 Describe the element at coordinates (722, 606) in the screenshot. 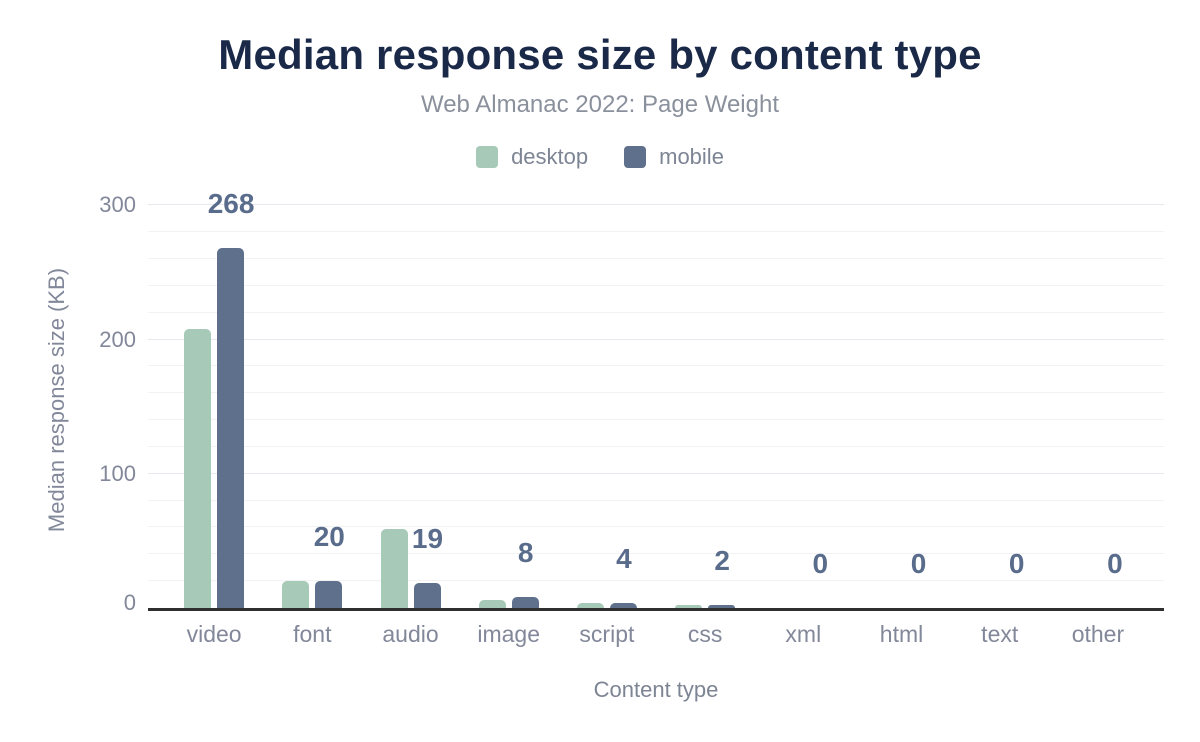

I see `mobile-bar-css` at that location.